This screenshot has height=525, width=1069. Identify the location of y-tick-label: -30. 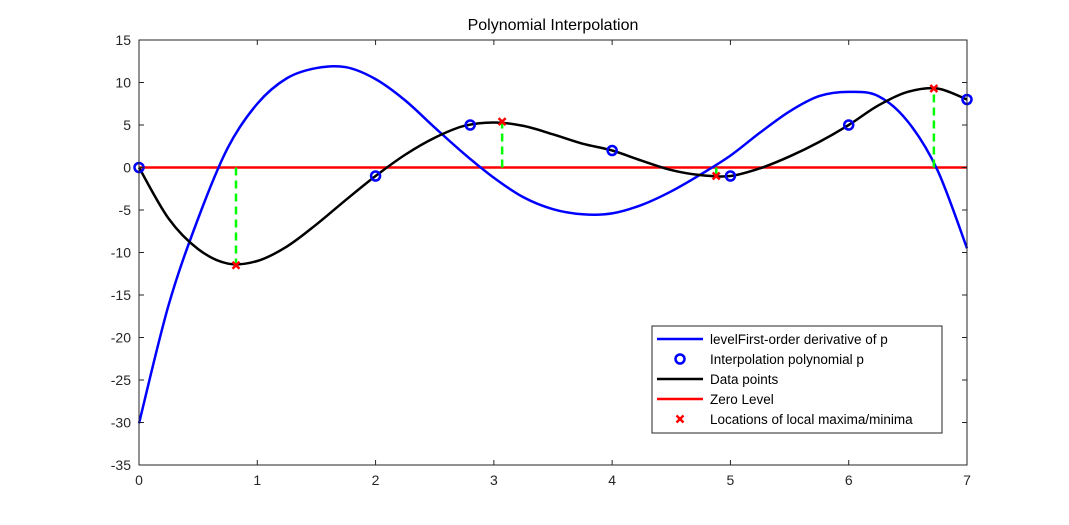
(121, 423).